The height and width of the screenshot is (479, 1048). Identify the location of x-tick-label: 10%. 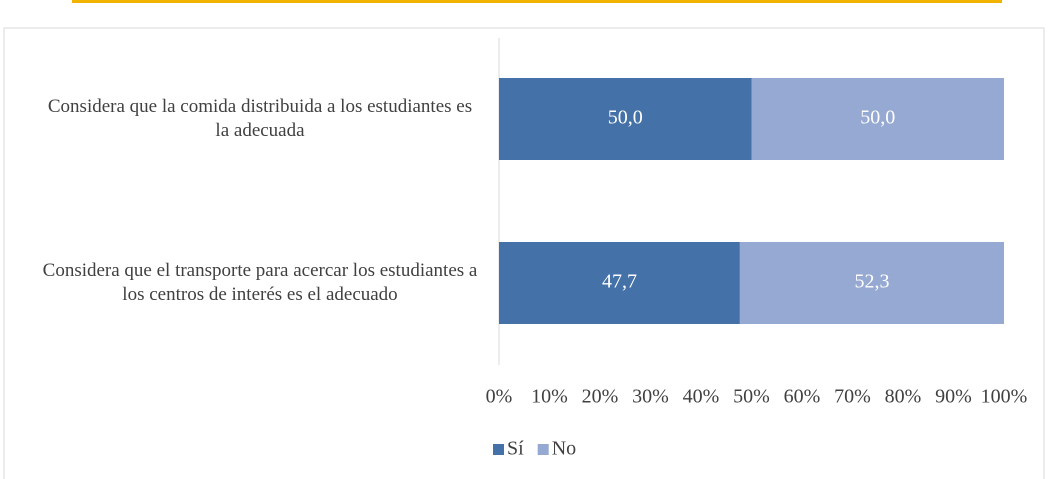
(549, 397).